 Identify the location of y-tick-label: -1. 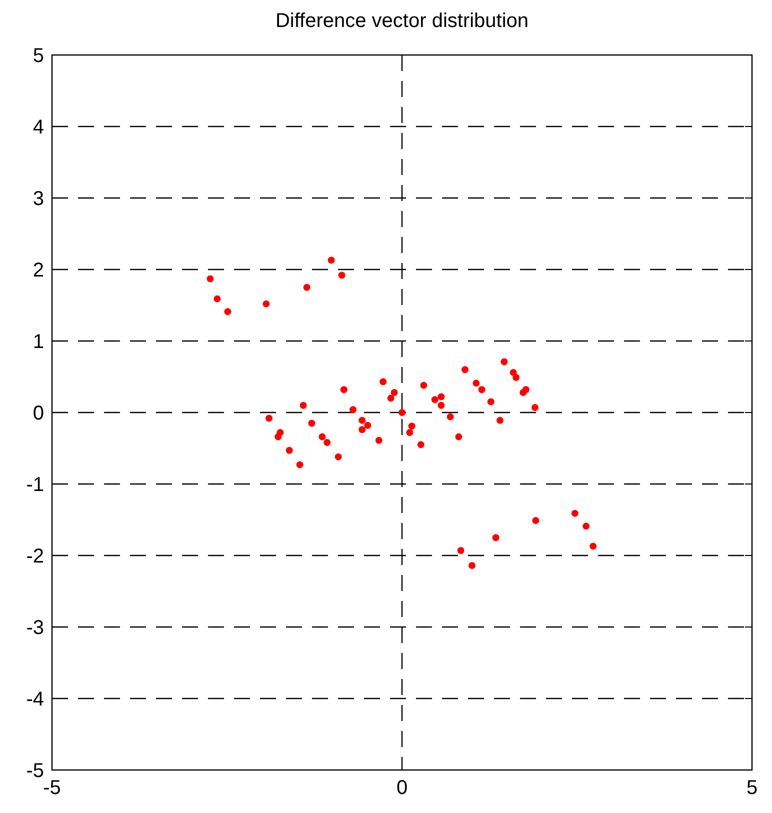
(35, 485).